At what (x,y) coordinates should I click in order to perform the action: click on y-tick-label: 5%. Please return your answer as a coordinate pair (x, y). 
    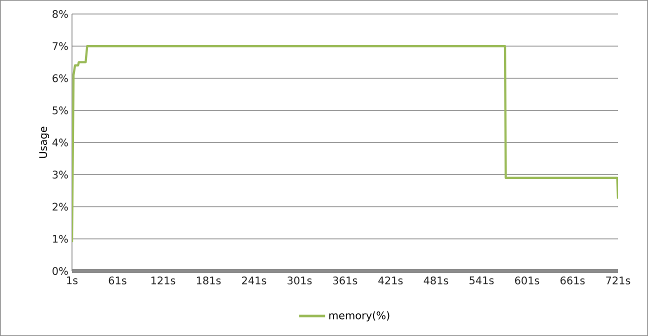
    Looking at the image, I should click on (60, 110).